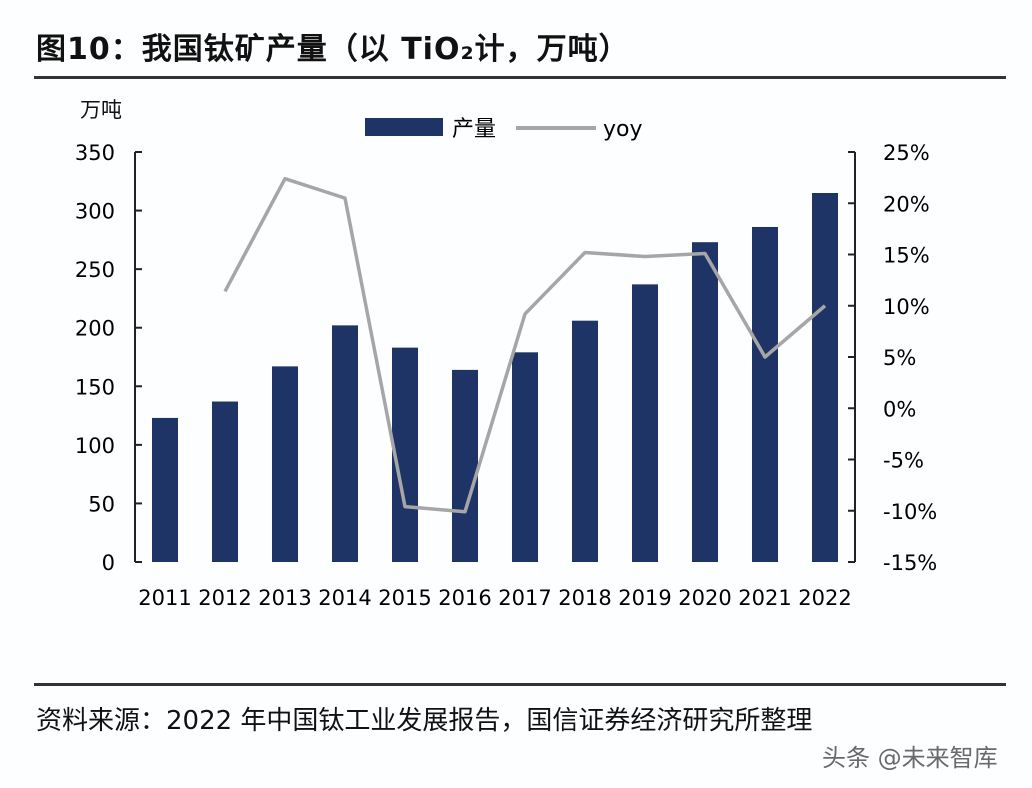 The height and width of the screenshot is (788, 1032). Describe the element at coordinates (95, 387) in the screenshot. I see `left-tick-label: 150` at that location.